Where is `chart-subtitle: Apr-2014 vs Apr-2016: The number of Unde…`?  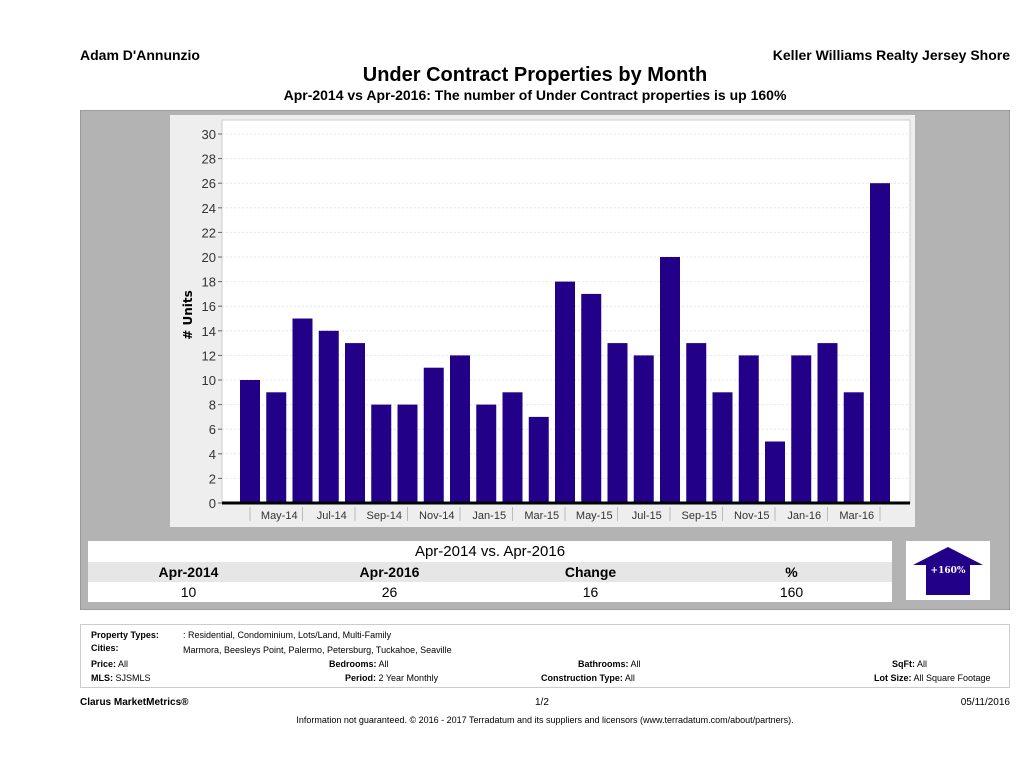
chart-subtitle: Apr-2014 vs Apr-2016: The number of Unde… is located at coordinates (535, 95).